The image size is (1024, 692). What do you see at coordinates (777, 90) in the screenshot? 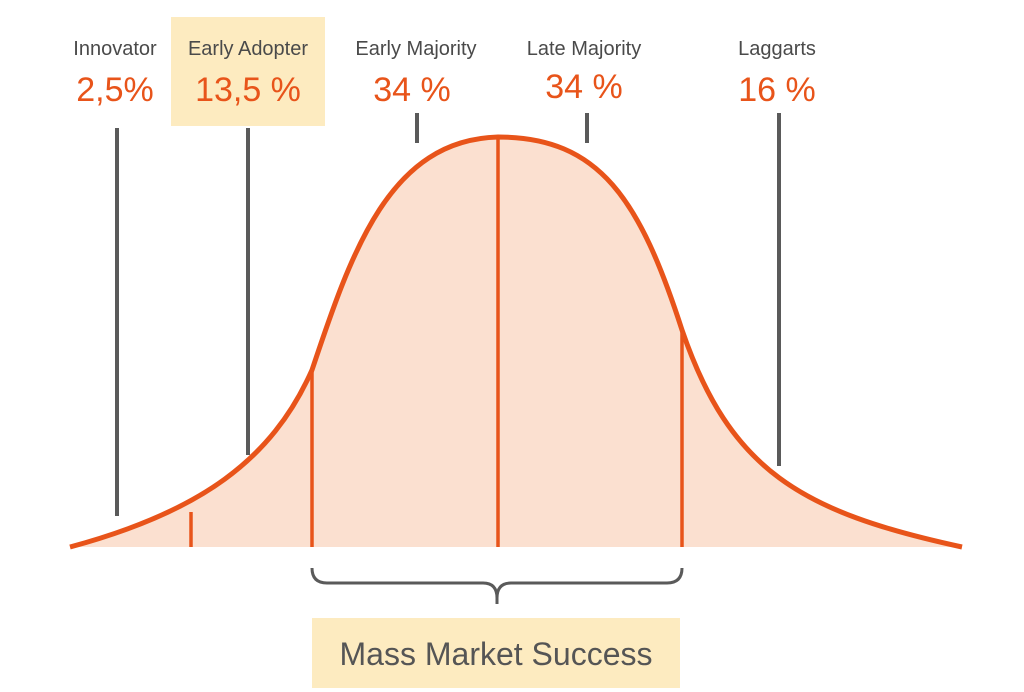
I see `segment-share: 16 %` at bounding box center [777, 90].